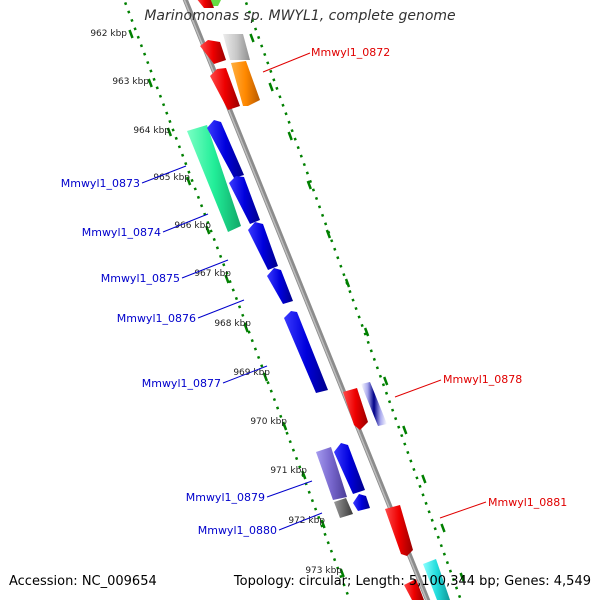  I want to click on gene-label-mmwyl1-0876: Mmwyl1_0876, so click(156, 318).